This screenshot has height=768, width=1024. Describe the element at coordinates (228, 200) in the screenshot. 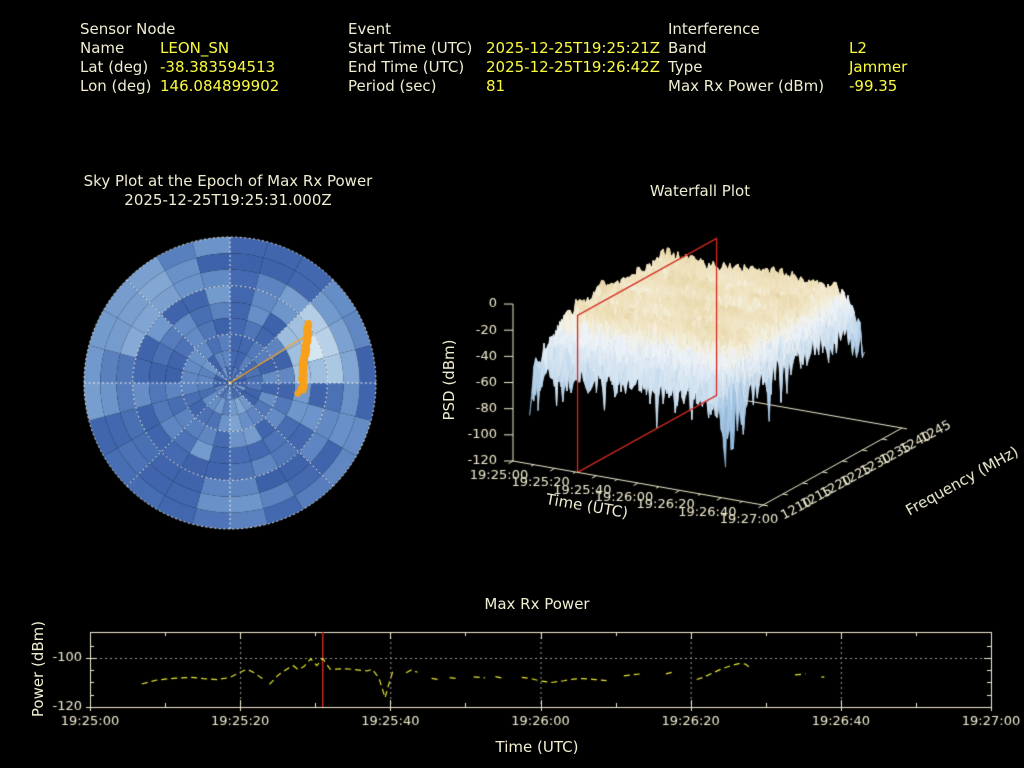

I see `skyplot-subtitle: 2025-12-25T19:25:31.000Z` at that location.